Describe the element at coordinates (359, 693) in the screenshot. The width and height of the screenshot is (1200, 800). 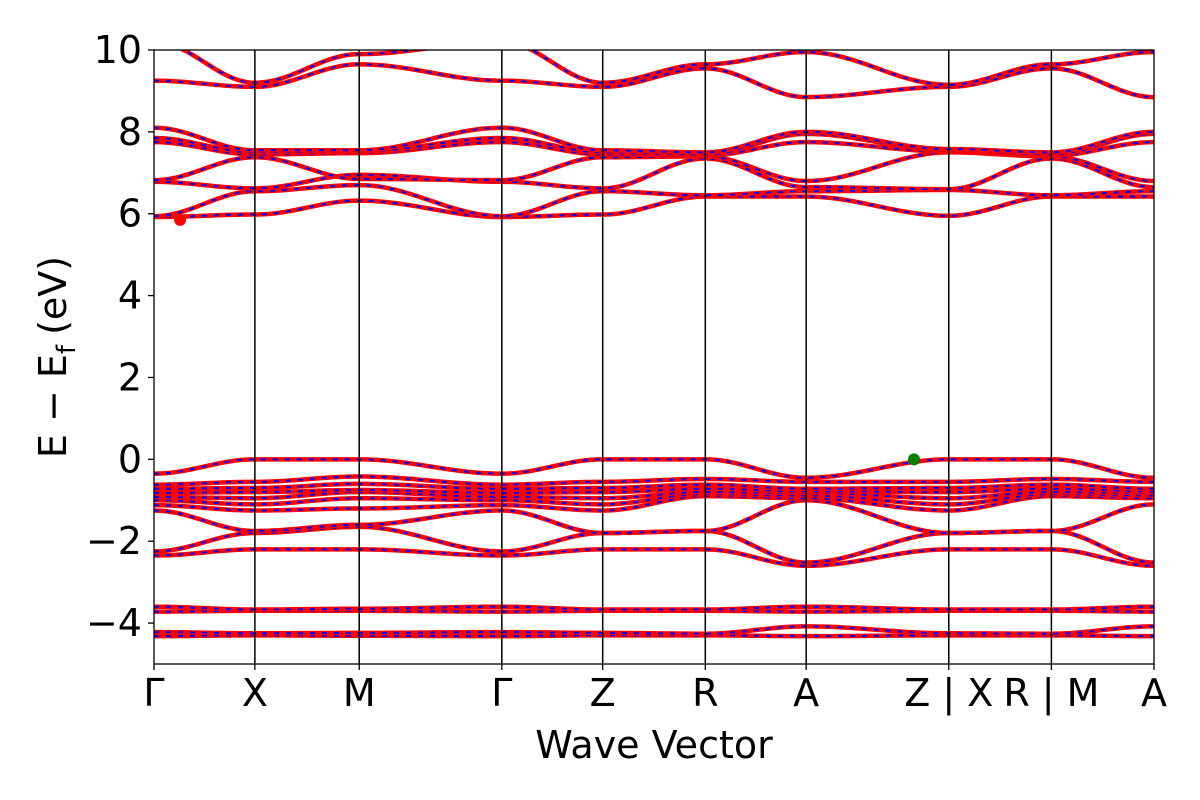
I see `x-tick-label: M` at that location.